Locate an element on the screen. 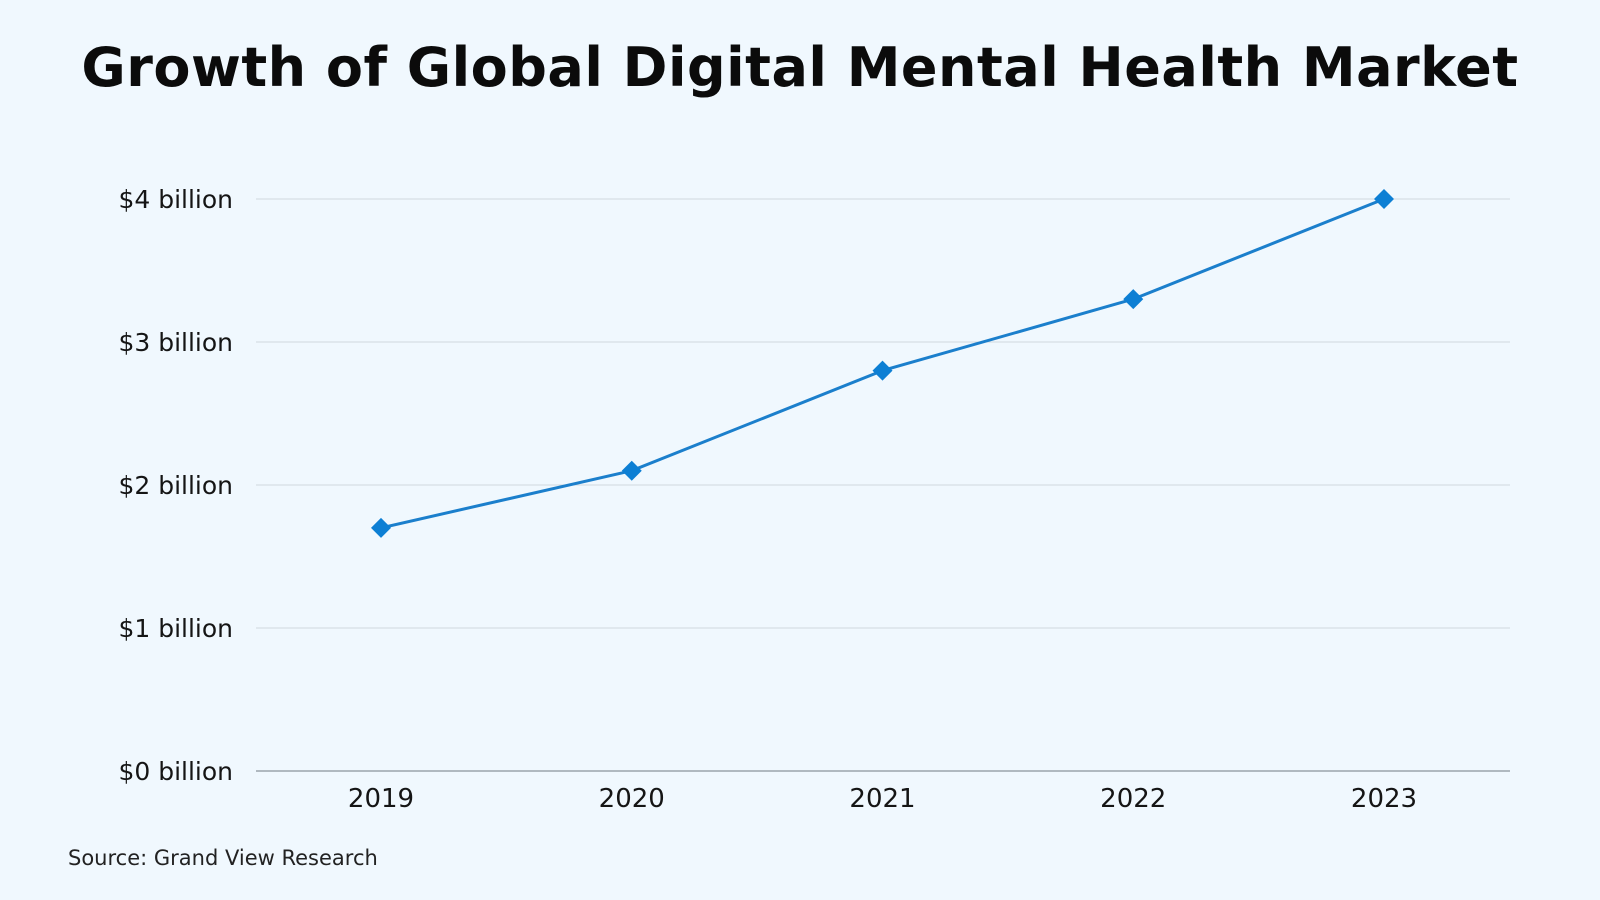 The height and width of the screenshot is (900, 1600). x-tick-label: 2023 is located at coordinates (1384, 799).